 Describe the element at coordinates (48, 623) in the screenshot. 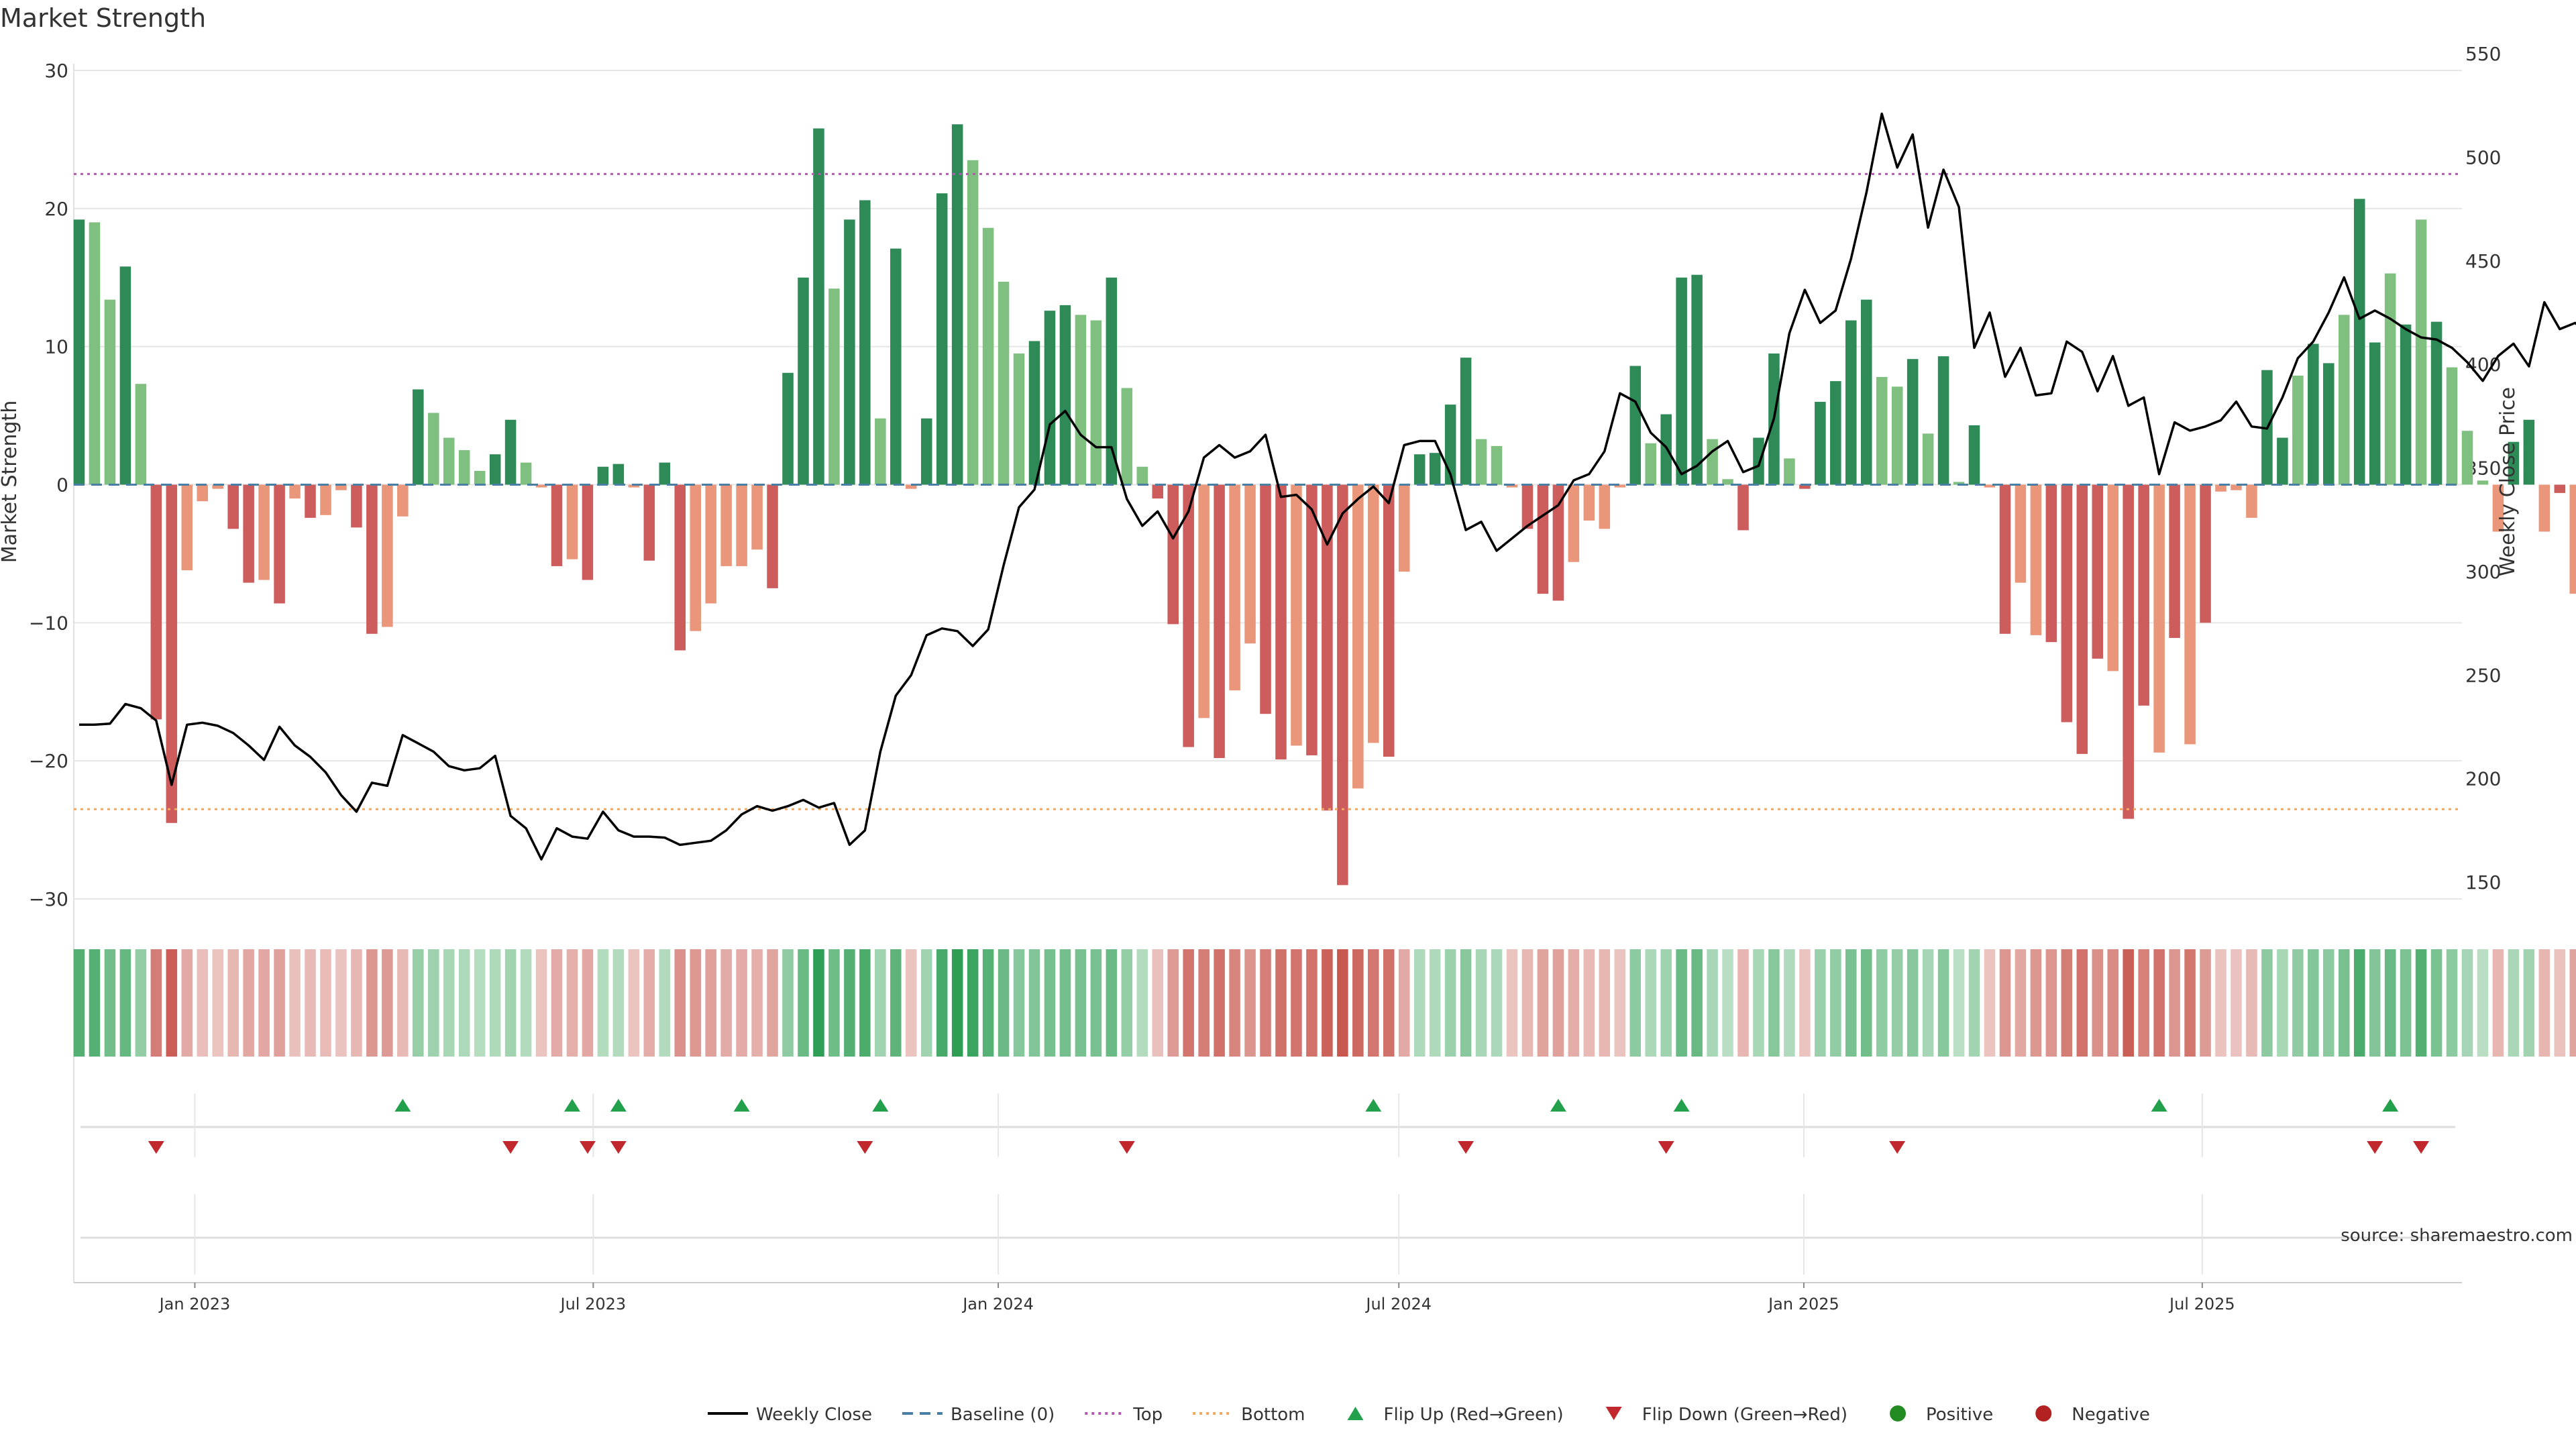

I see `left-tick-label: −10` at that location.